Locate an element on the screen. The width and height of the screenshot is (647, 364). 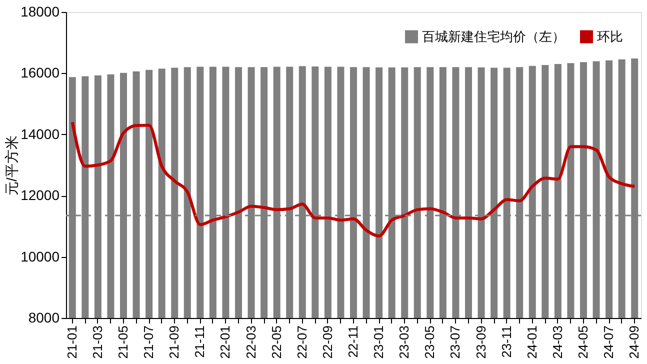
legend-label: 百城新建住宅均价（左） is located at coordinates (493, 36).